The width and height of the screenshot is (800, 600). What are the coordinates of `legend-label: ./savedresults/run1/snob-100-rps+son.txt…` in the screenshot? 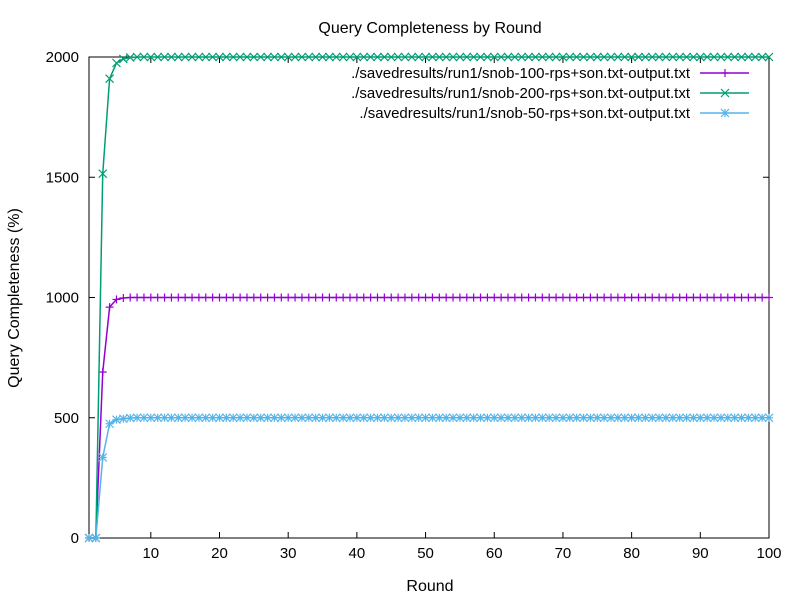 It's located at (521, 73).